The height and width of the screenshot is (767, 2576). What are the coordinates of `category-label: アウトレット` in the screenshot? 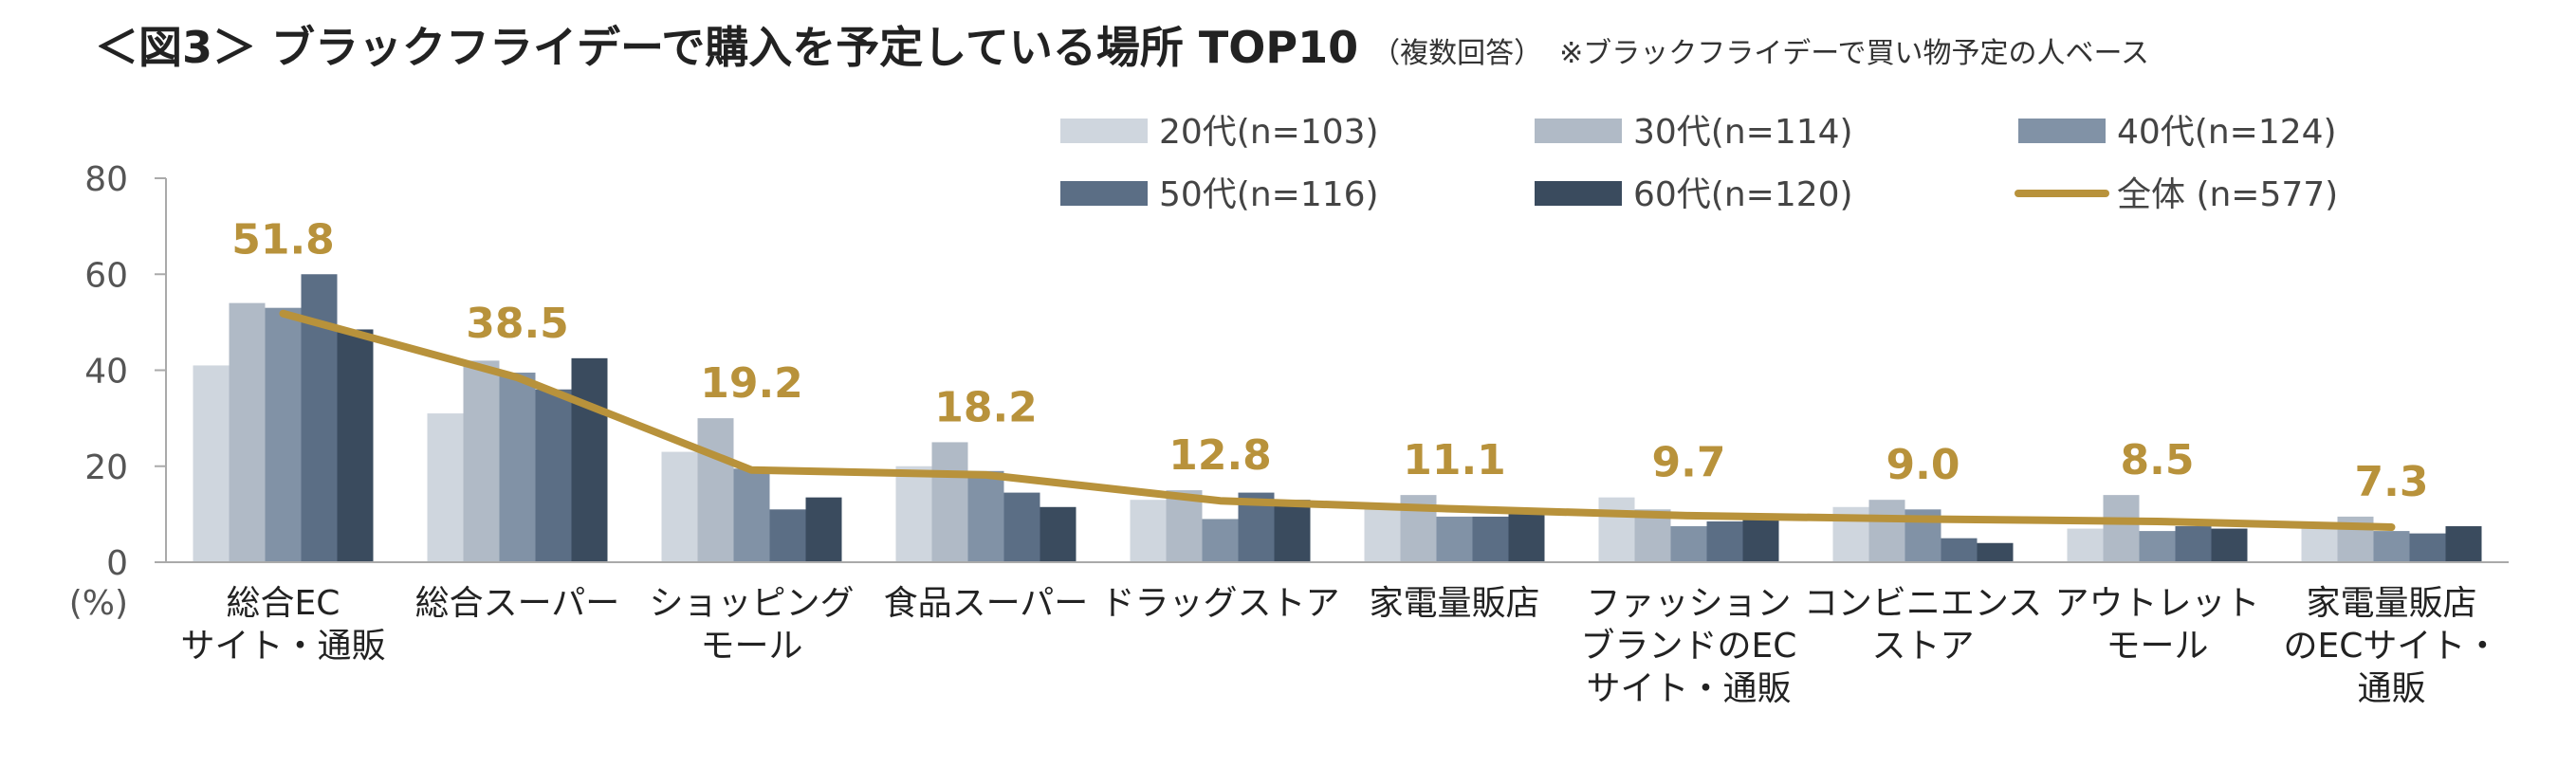 It's located at (2156, 604).